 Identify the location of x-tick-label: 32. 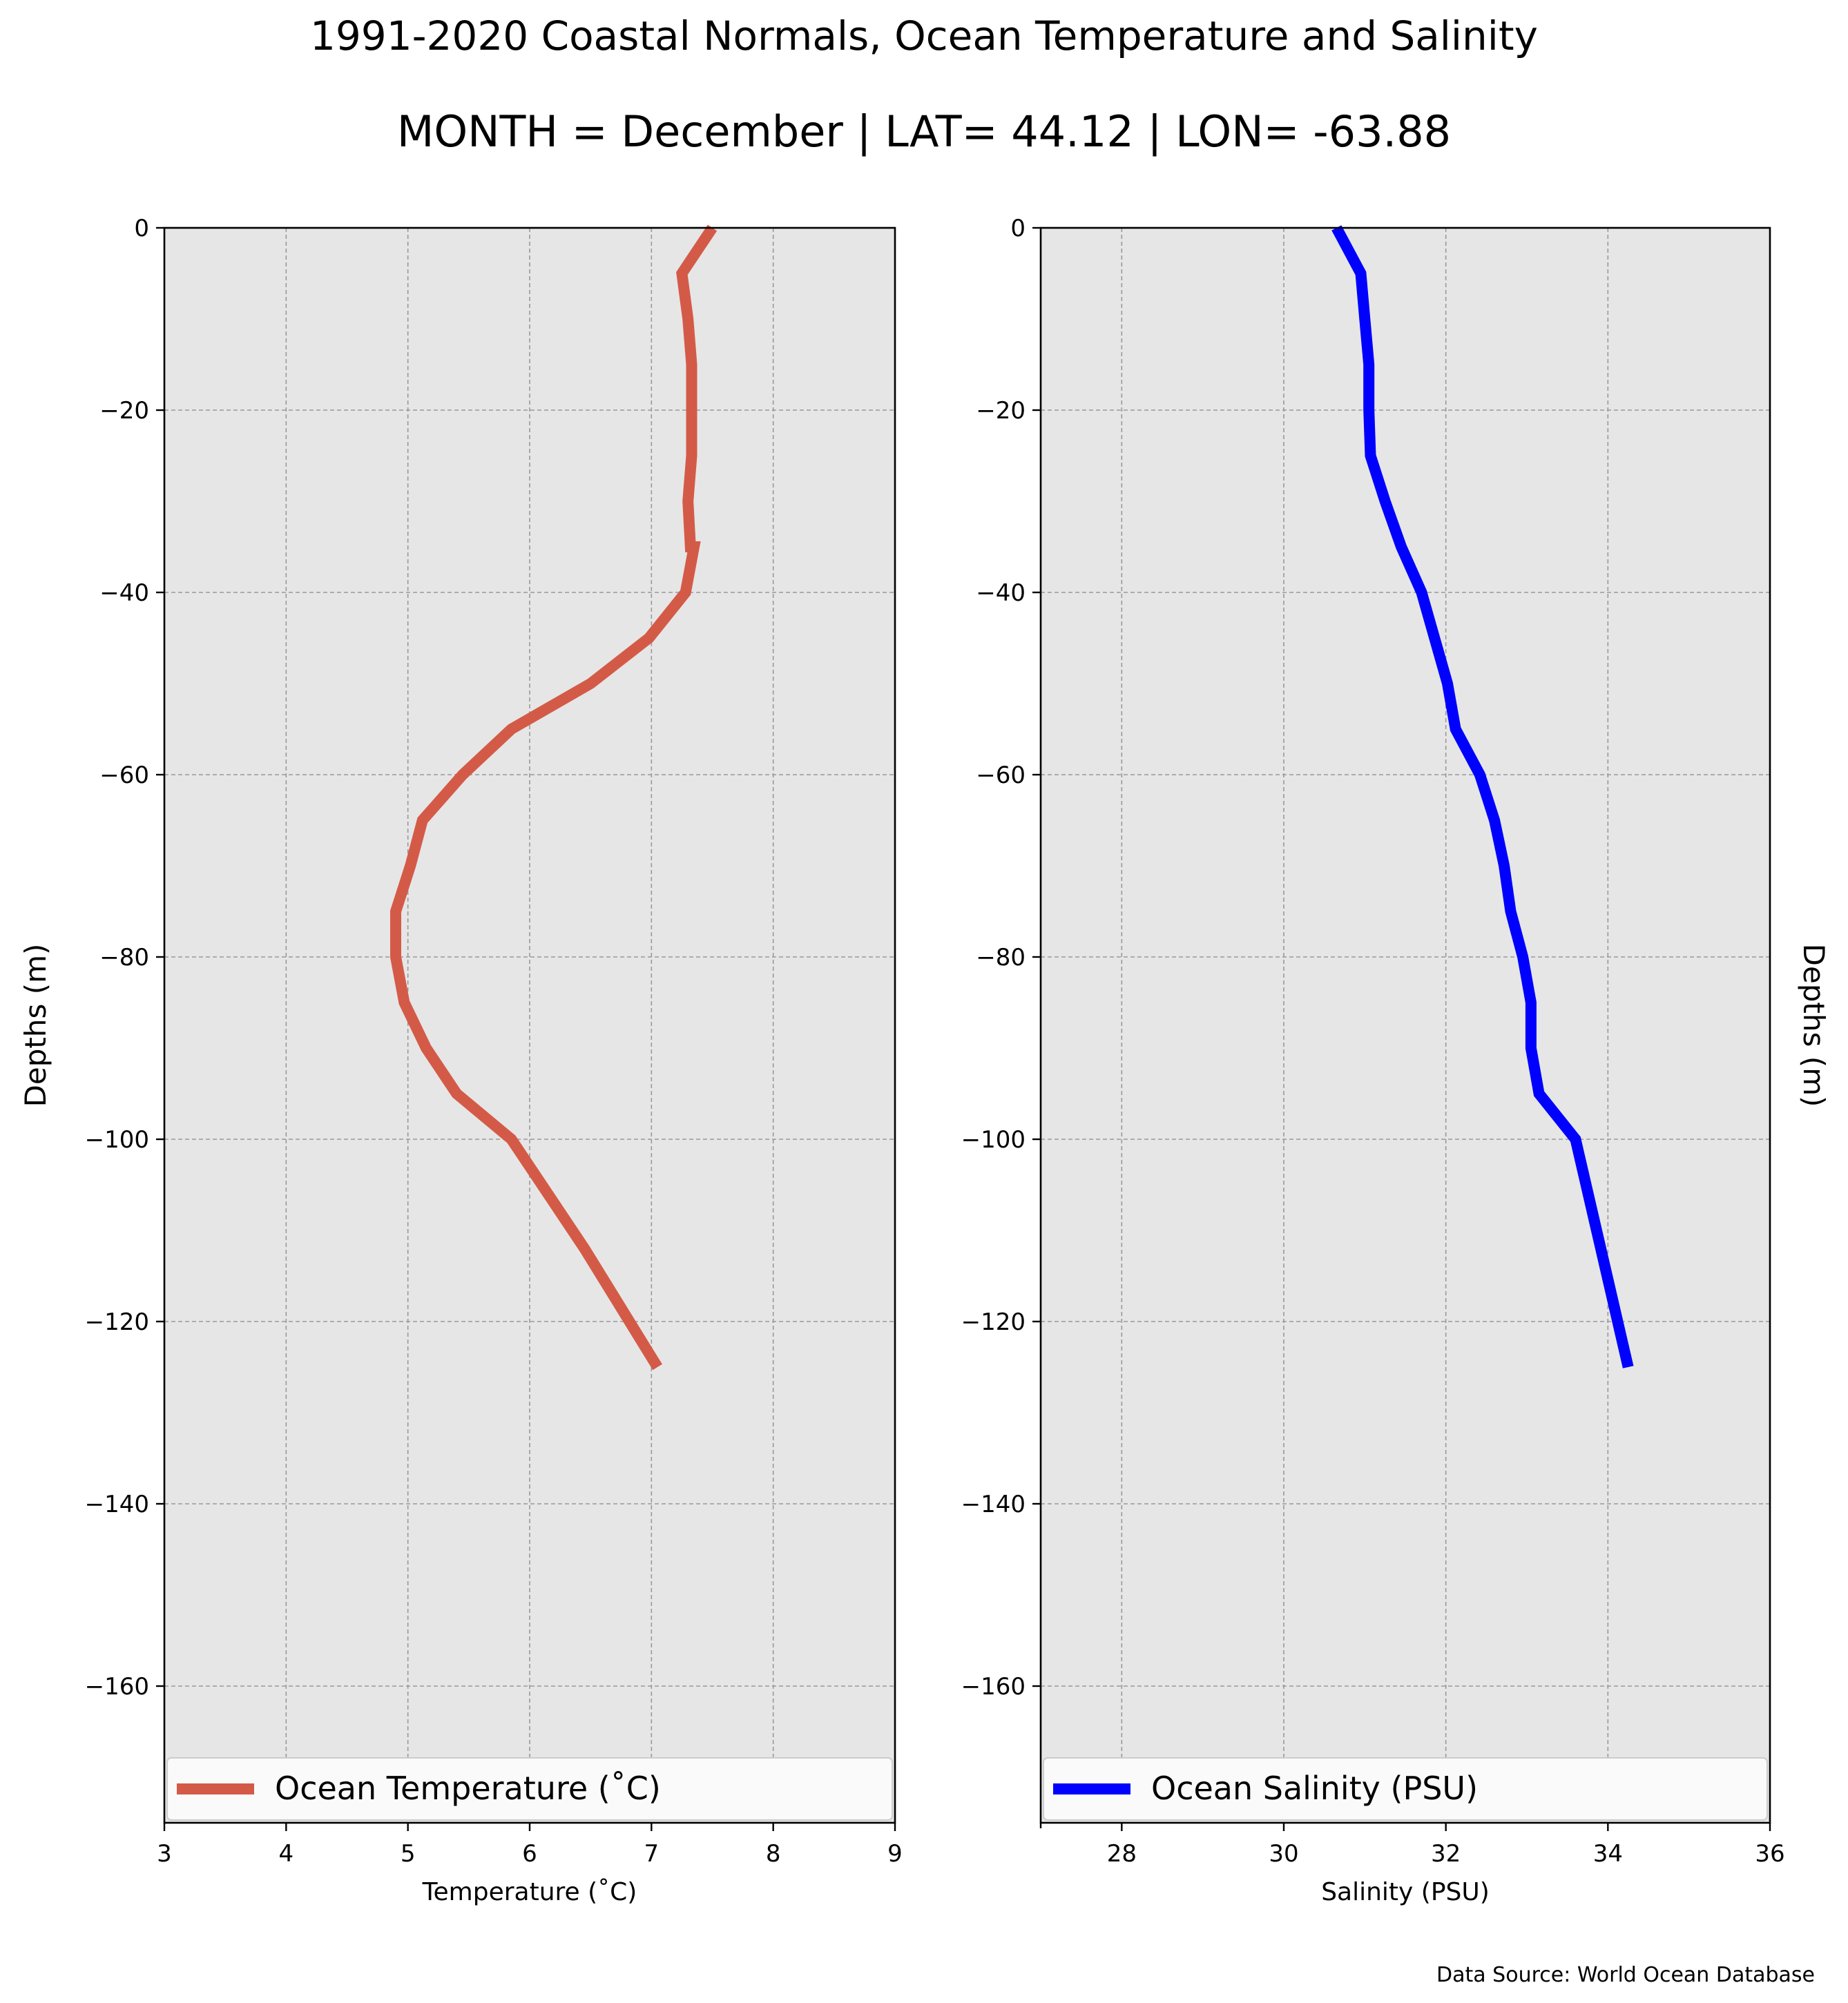
(1446, 1854).